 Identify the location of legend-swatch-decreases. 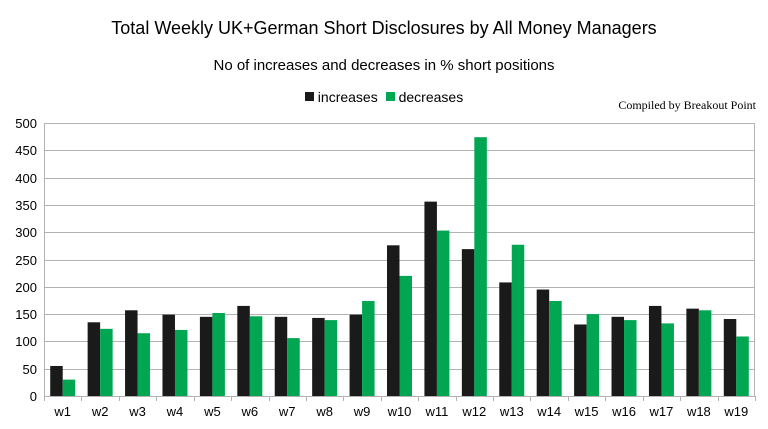
(390, 96).